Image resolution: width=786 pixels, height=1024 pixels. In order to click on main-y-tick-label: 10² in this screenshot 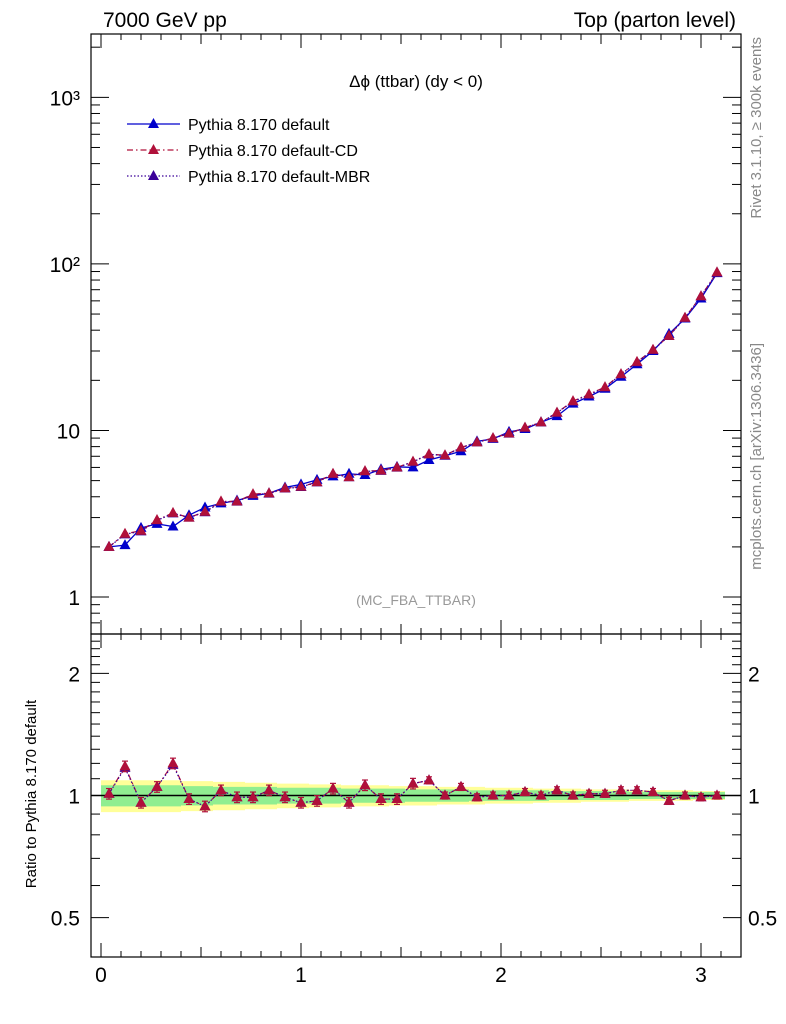, I will do `click(65, 265)`.